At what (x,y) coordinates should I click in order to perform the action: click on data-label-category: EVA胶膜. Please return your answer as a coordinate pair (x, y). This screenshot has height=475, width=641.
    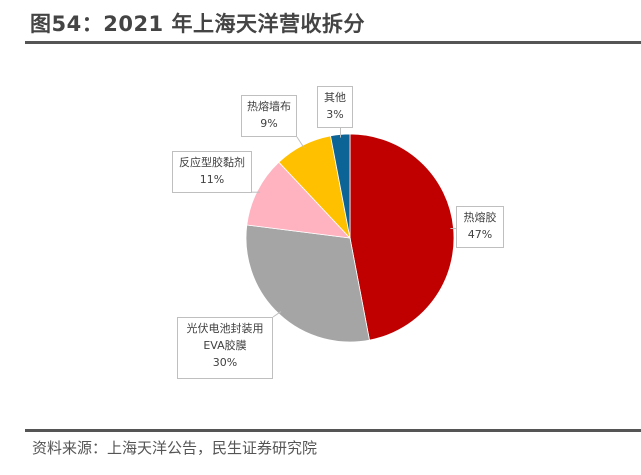
    Looking at the image, I should click on (225, 345).